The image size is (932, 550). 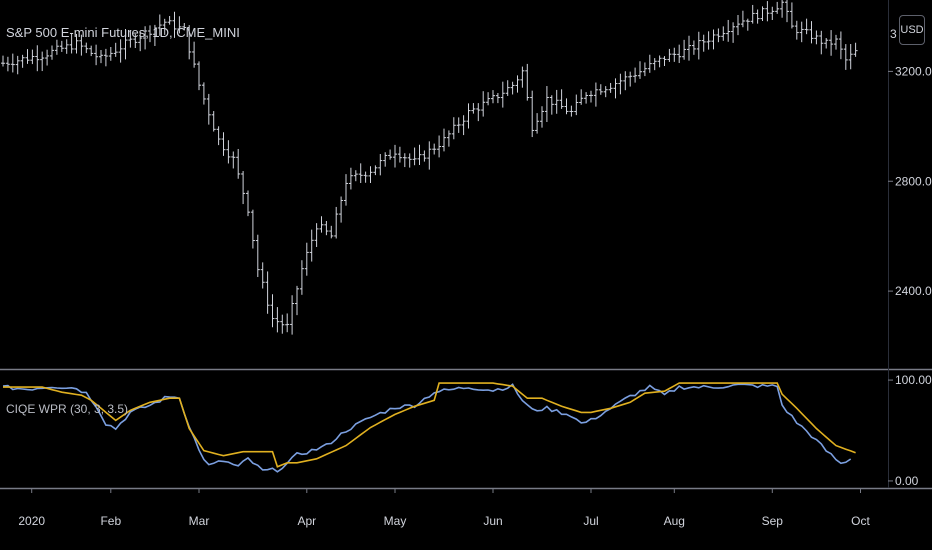 I want to click on price-tick-label: 2800.00, so click(x=913, y=181).